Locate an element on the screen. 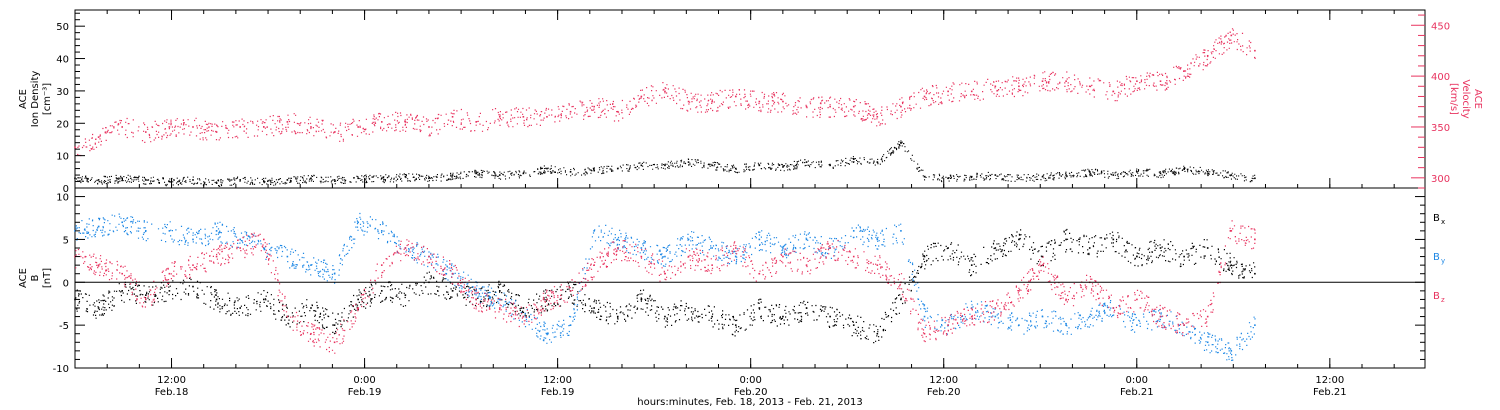 The image size is (1500, 410). x-tick-date-label: Feb.19 is located at coordinates (365, 392).